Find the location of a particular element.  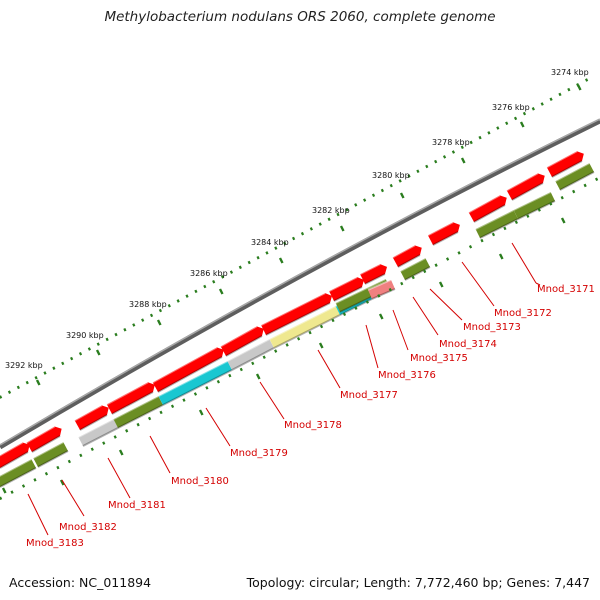

ruler-label: 3292 kbp is located at coordinates (24, 365).